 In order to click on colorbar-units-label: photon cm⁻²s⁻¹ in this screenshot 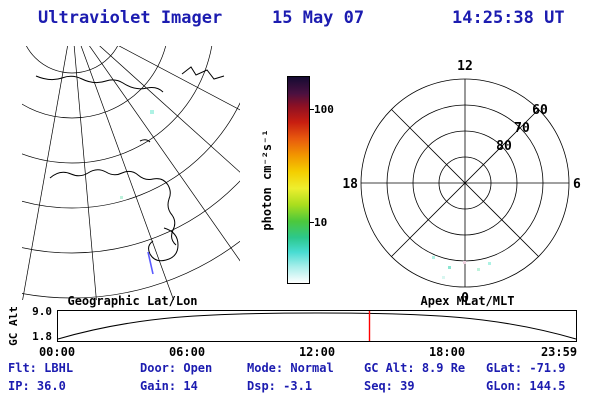, I will do `click(267, 180)`.